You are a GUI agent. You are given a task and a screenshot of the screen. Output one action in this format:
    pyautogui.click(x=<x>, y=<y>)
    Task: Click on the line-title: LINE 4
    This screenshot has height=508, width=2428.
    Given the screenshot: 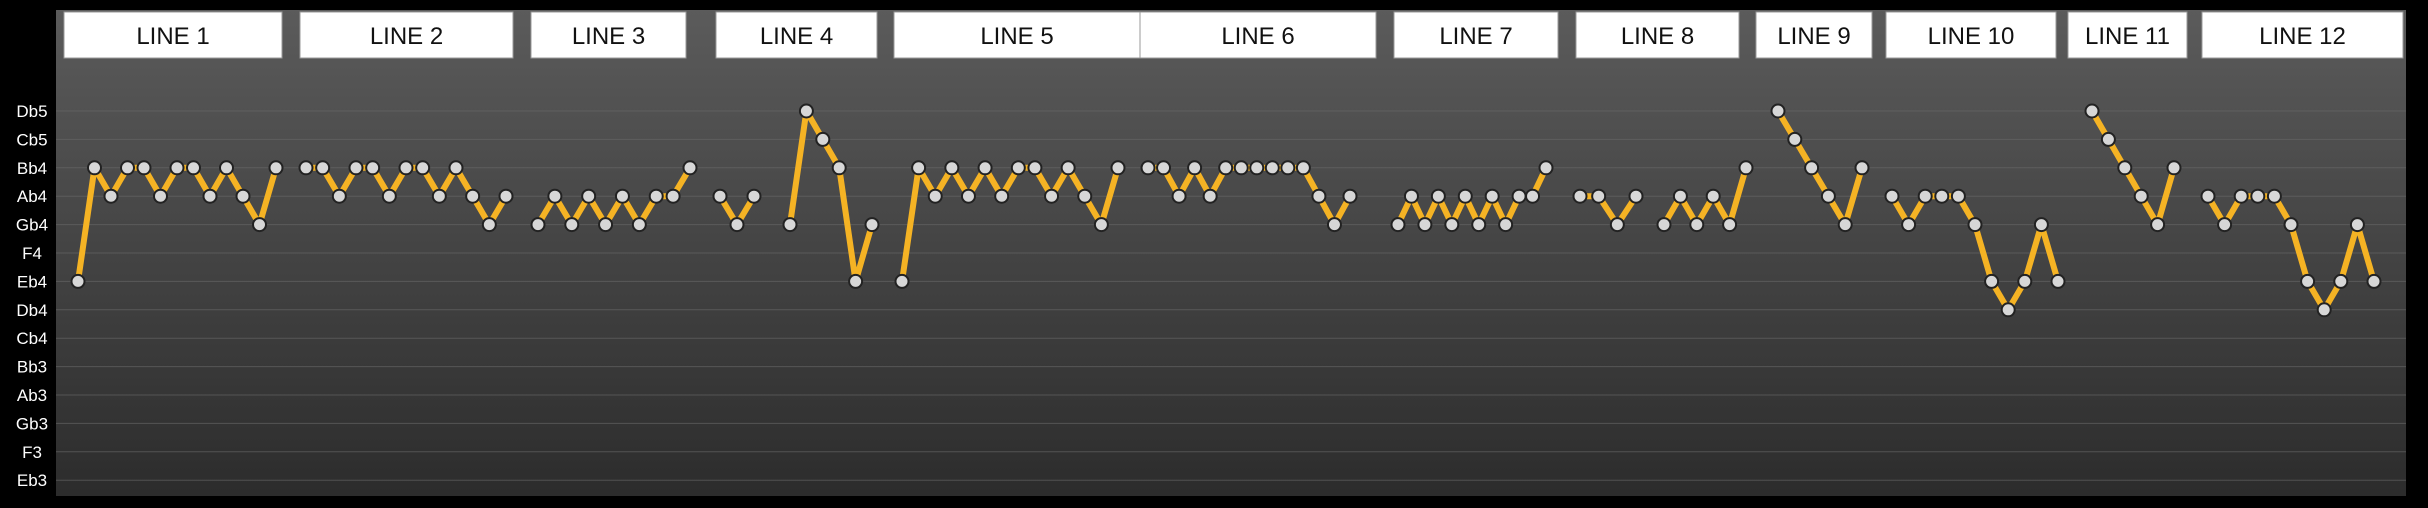 What is the action you would take?
    pyautogui.click(x=796, y=36)
    